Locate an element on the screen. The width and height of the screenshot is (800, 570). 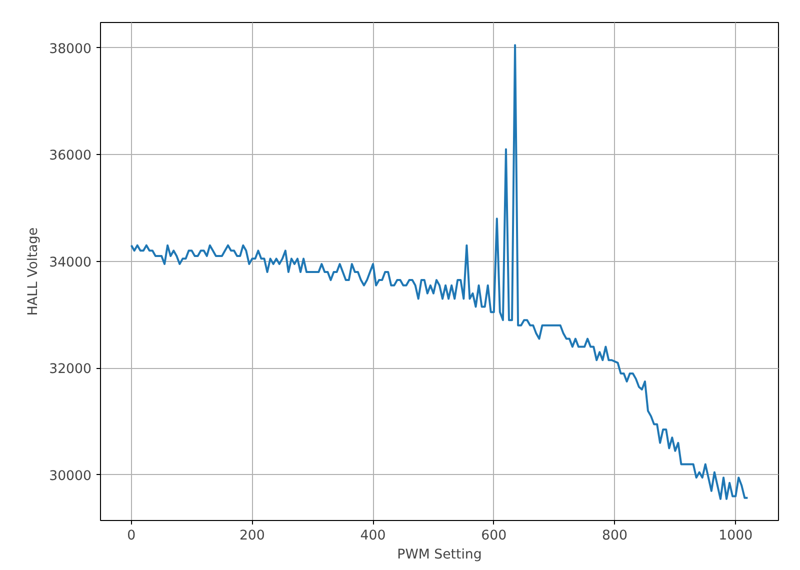
x-tick-label: 200 is located at coordinates (252, 536).